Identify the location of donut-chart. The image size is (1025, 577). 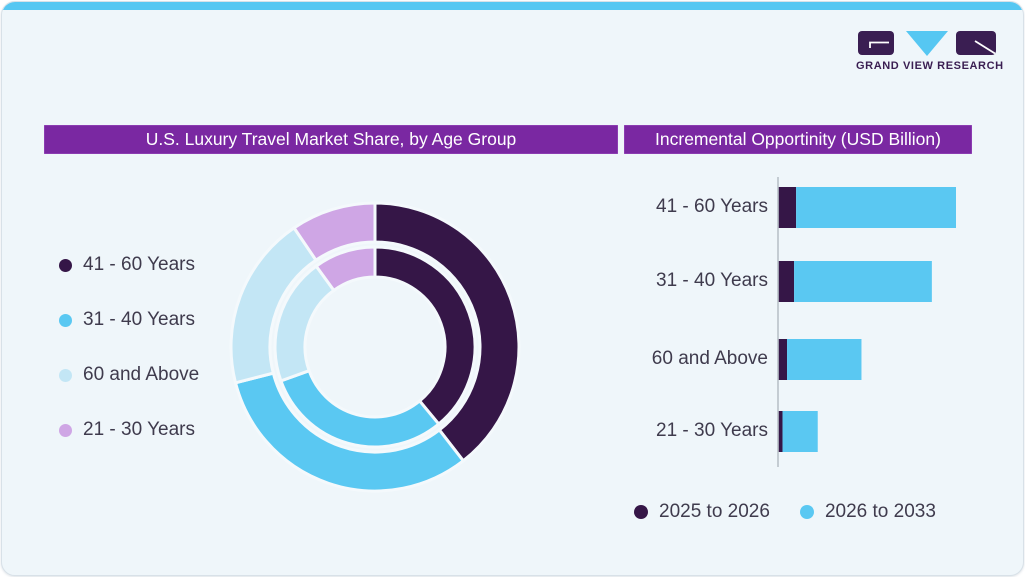
(375, 347).